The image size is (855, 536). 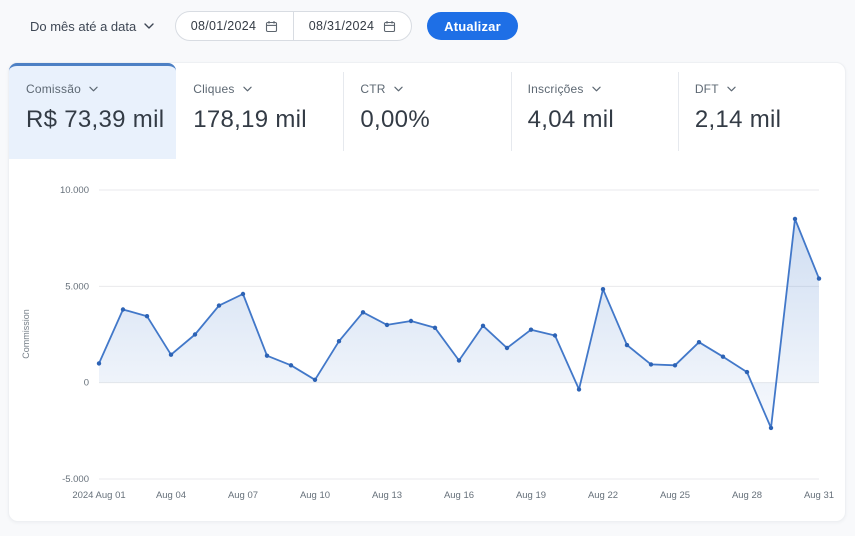 I want to click on svg-text: Aug 22, so click(x=603, y=495).